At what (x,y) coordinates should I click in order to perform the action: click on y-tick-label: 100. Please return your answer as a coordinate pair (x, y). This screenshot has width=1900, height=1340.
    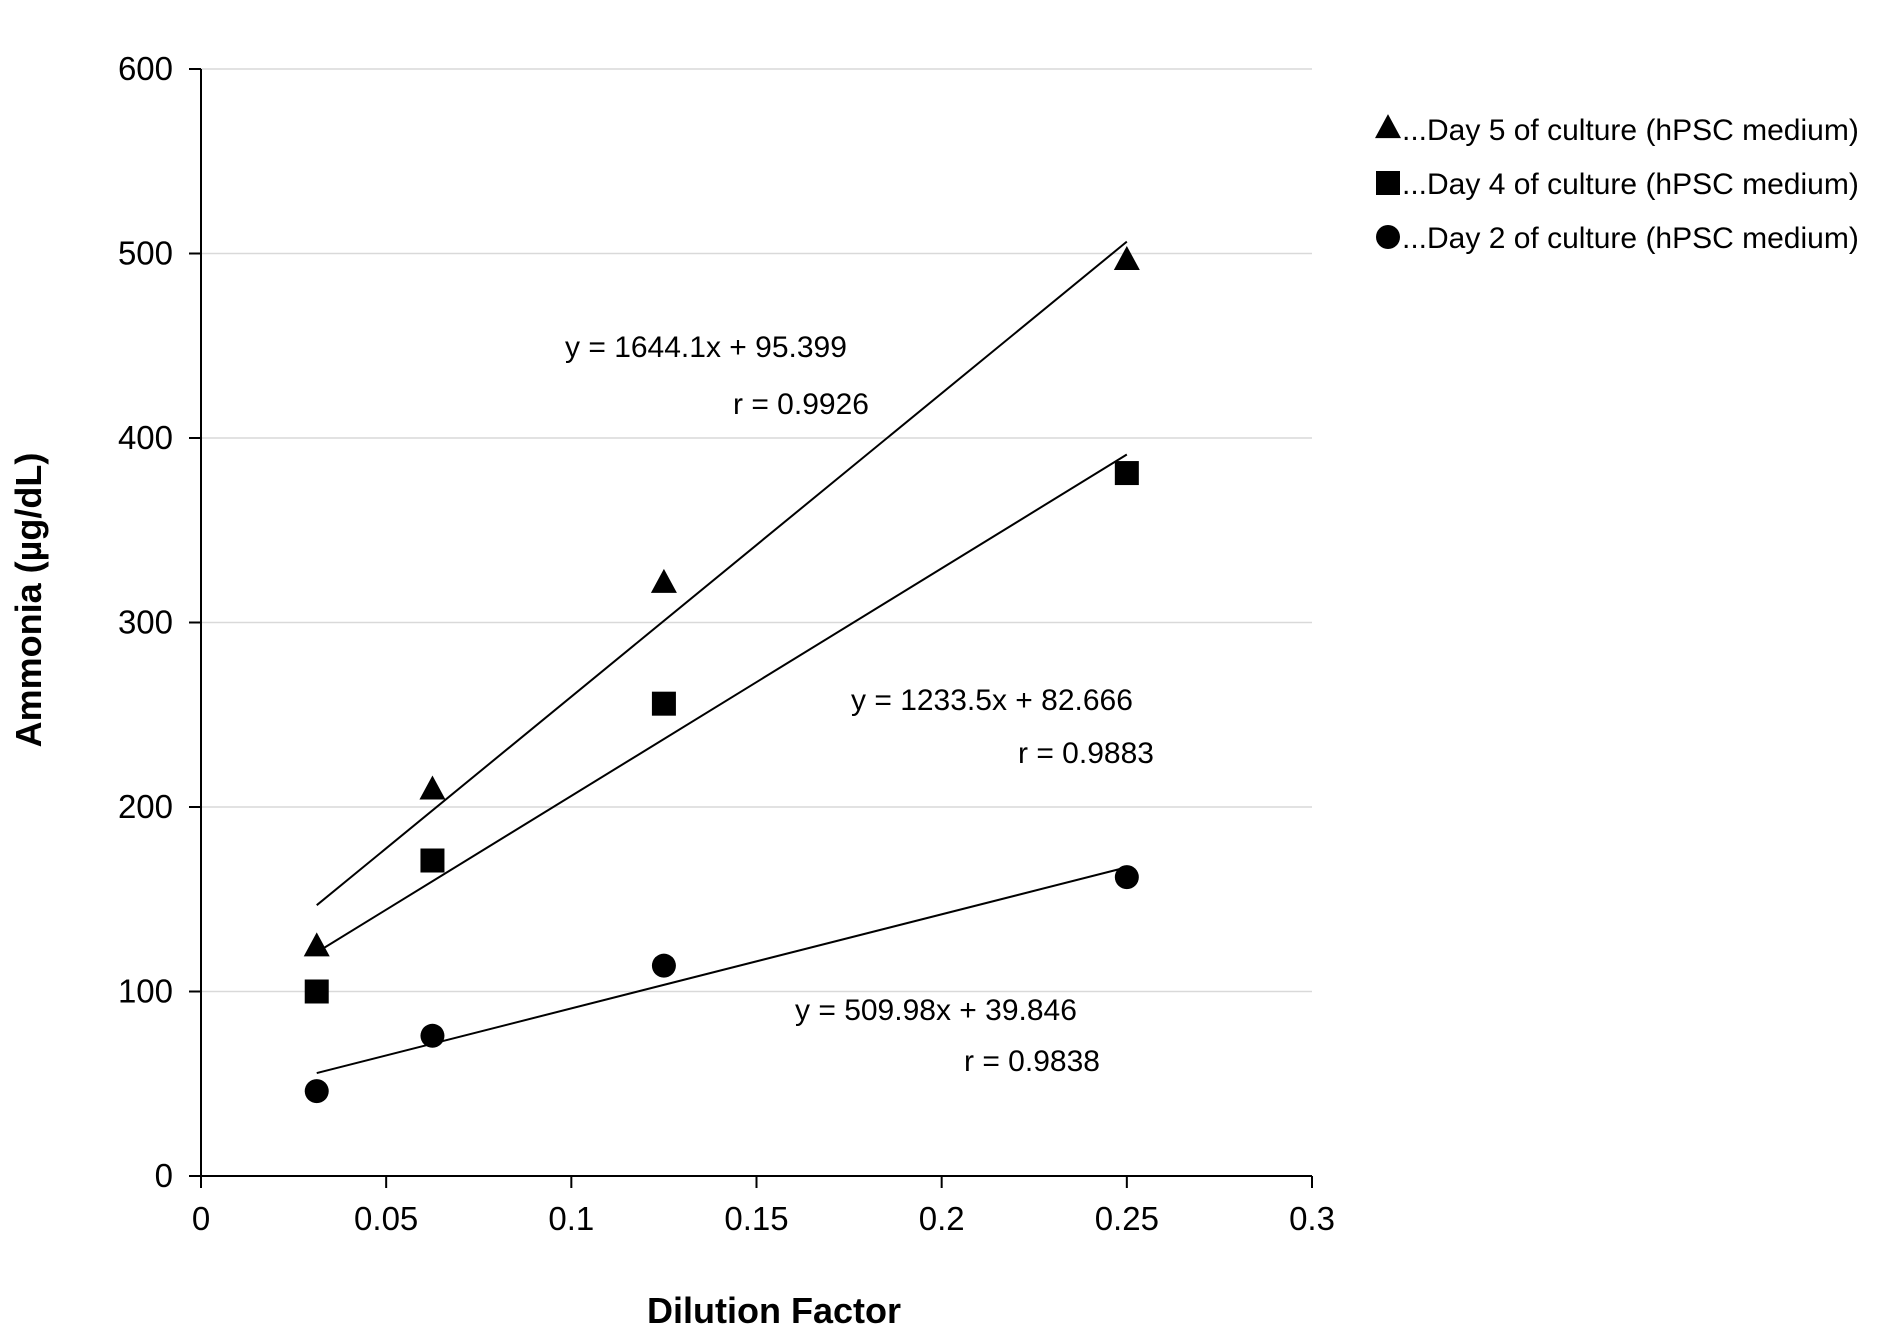
    Looking at the image, I should click on (145, 991).